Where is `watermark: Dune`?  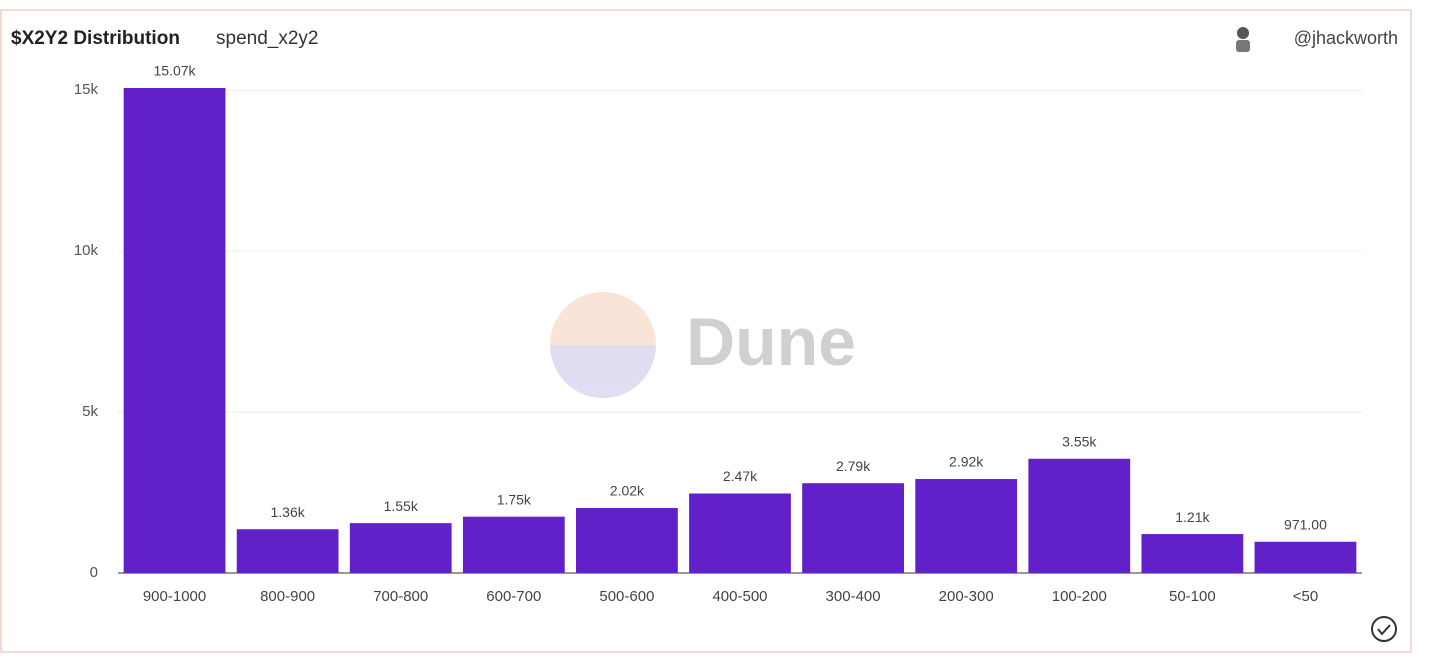 watermark: Dune is located at coordinates (771, 342).